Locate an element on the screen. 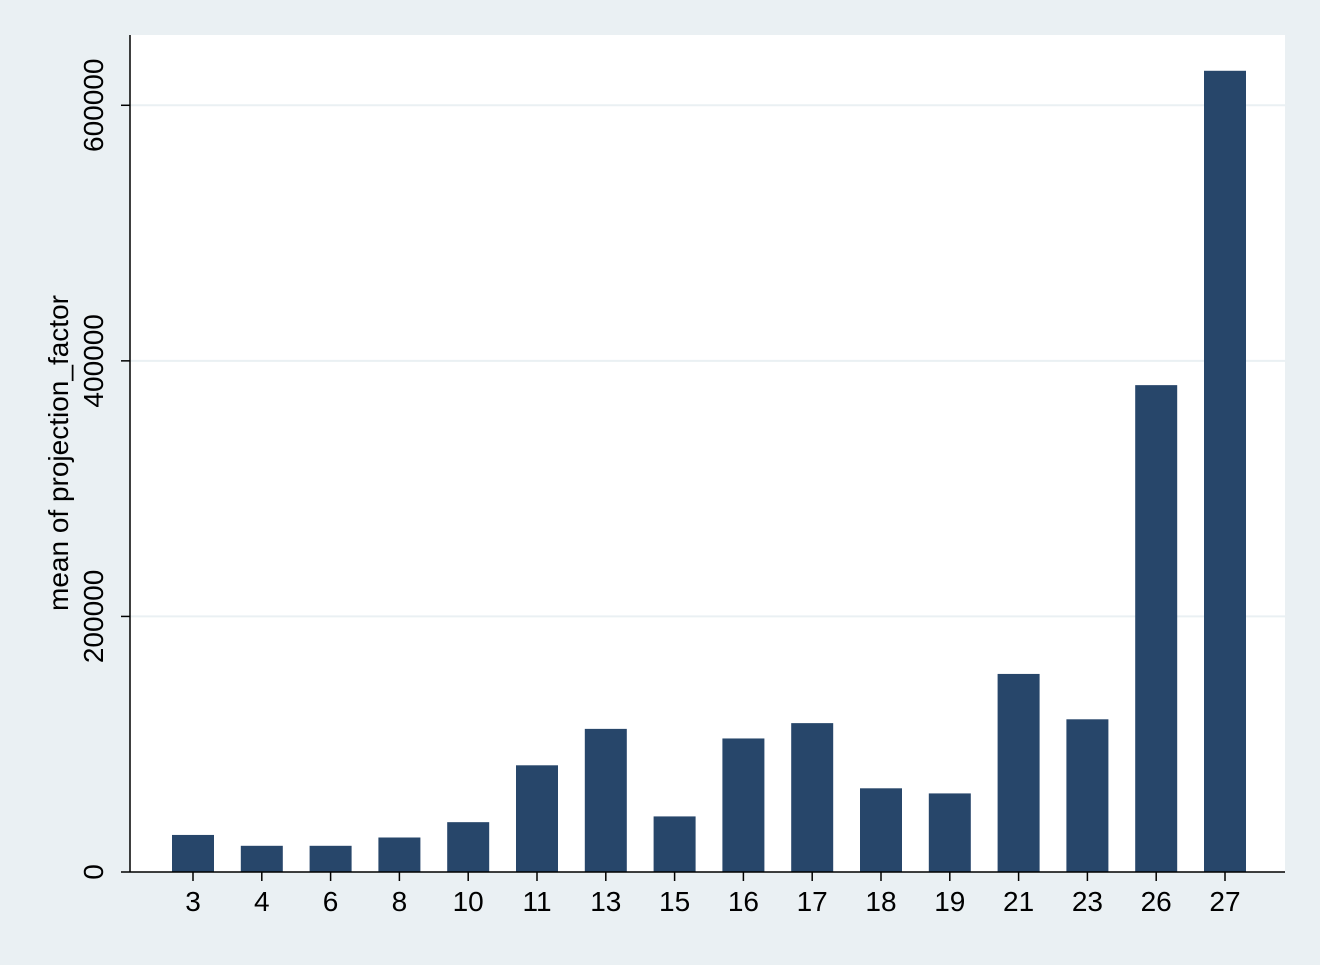 The image size is (1320, 965). x-tick-label: 17 is located at coordinates (812, 901).